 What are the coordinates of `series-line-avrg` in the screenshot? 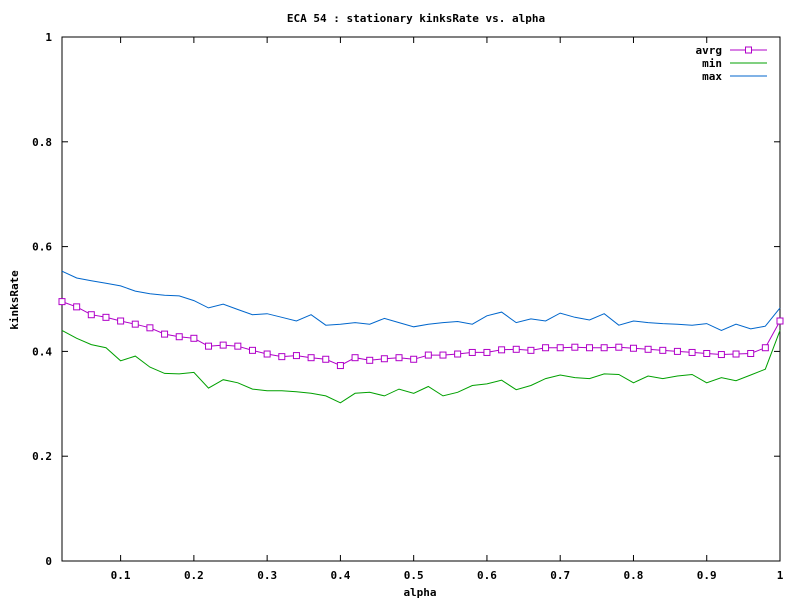 It's located at (421, 334).